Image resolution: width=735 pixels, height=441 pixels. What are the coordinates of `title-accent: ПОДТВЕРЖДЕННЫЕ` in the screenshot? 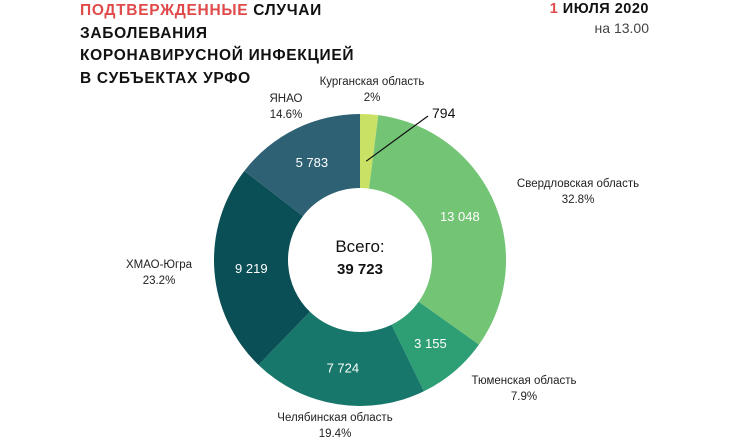 It's located at (164, 10).